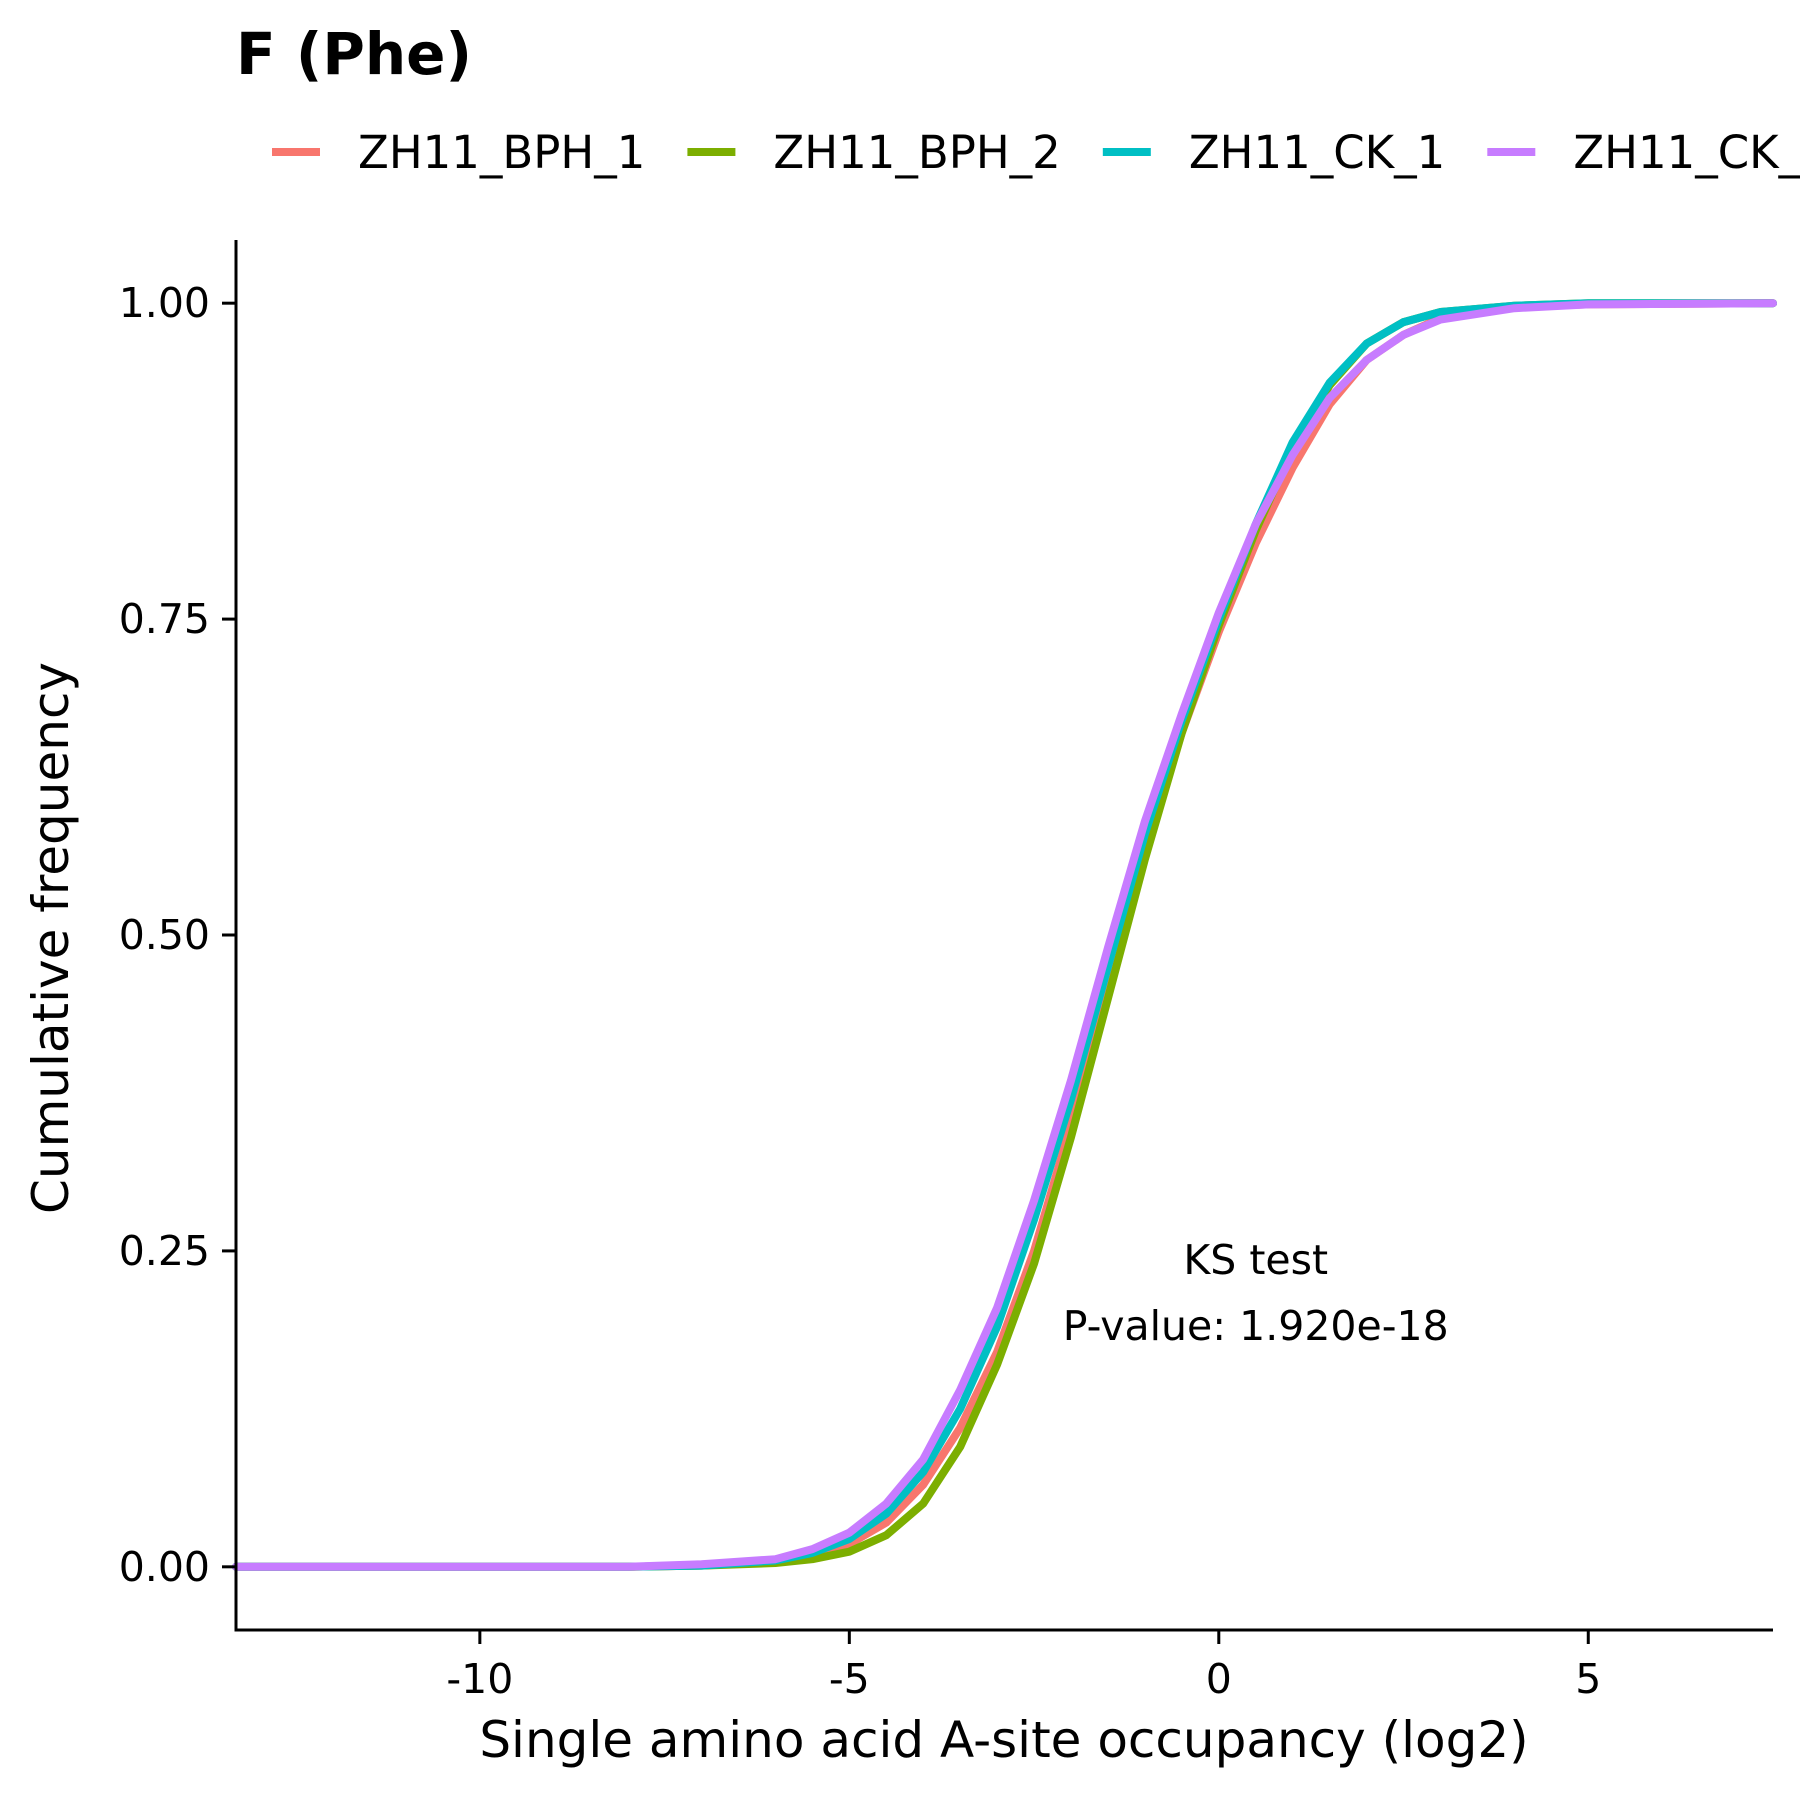  What do you see at coordinates (354, 54) in the screenshot?
I see `chart-title: F (Phe)` at bounding box center [354, 54].